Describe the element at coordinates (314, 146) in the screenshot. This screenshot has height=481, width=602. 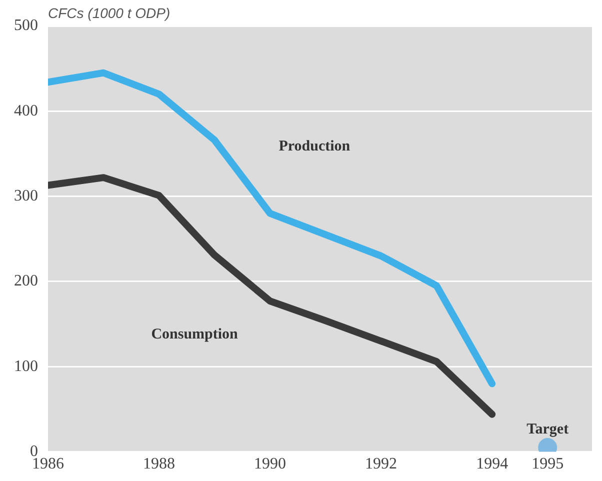
I see `text: Production` at that location.